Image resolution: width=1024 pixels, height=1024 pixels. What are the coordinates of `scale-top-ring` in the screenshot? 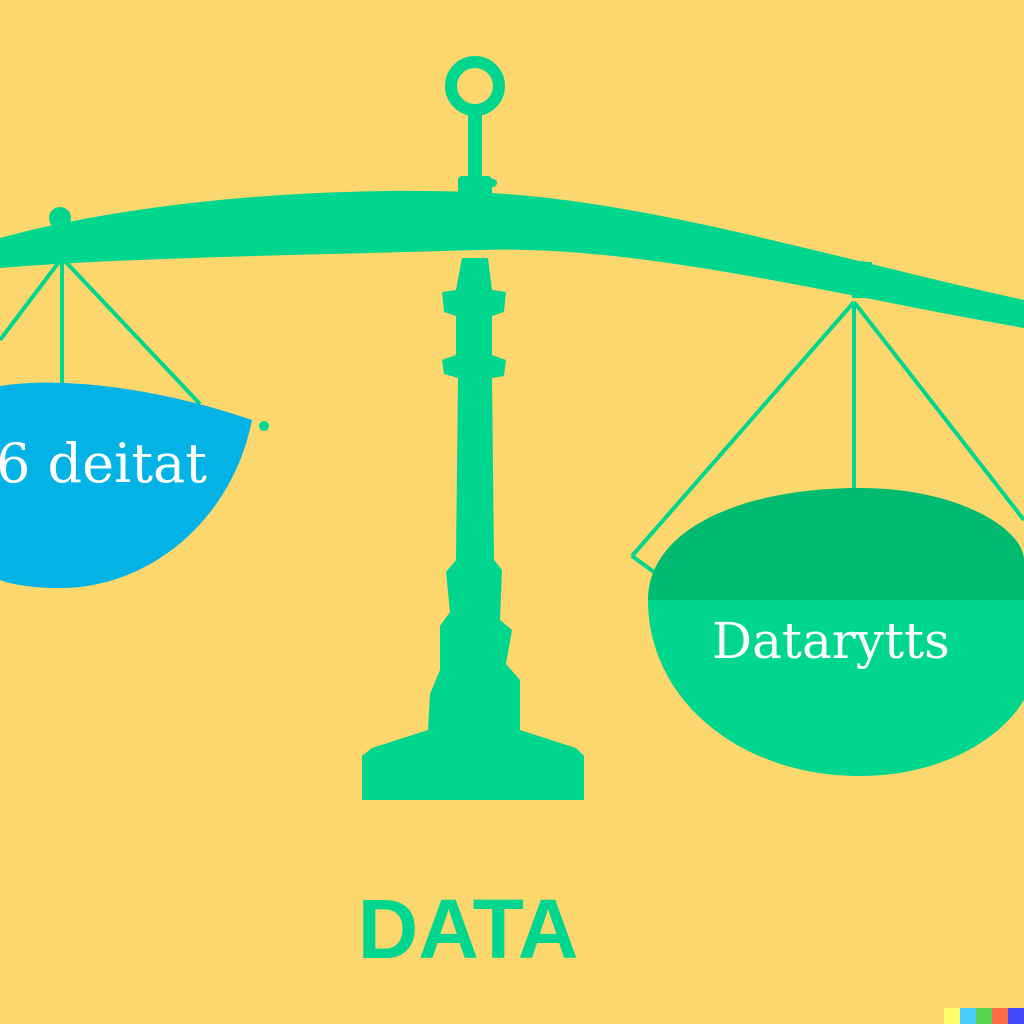 It's located at (475, 126).